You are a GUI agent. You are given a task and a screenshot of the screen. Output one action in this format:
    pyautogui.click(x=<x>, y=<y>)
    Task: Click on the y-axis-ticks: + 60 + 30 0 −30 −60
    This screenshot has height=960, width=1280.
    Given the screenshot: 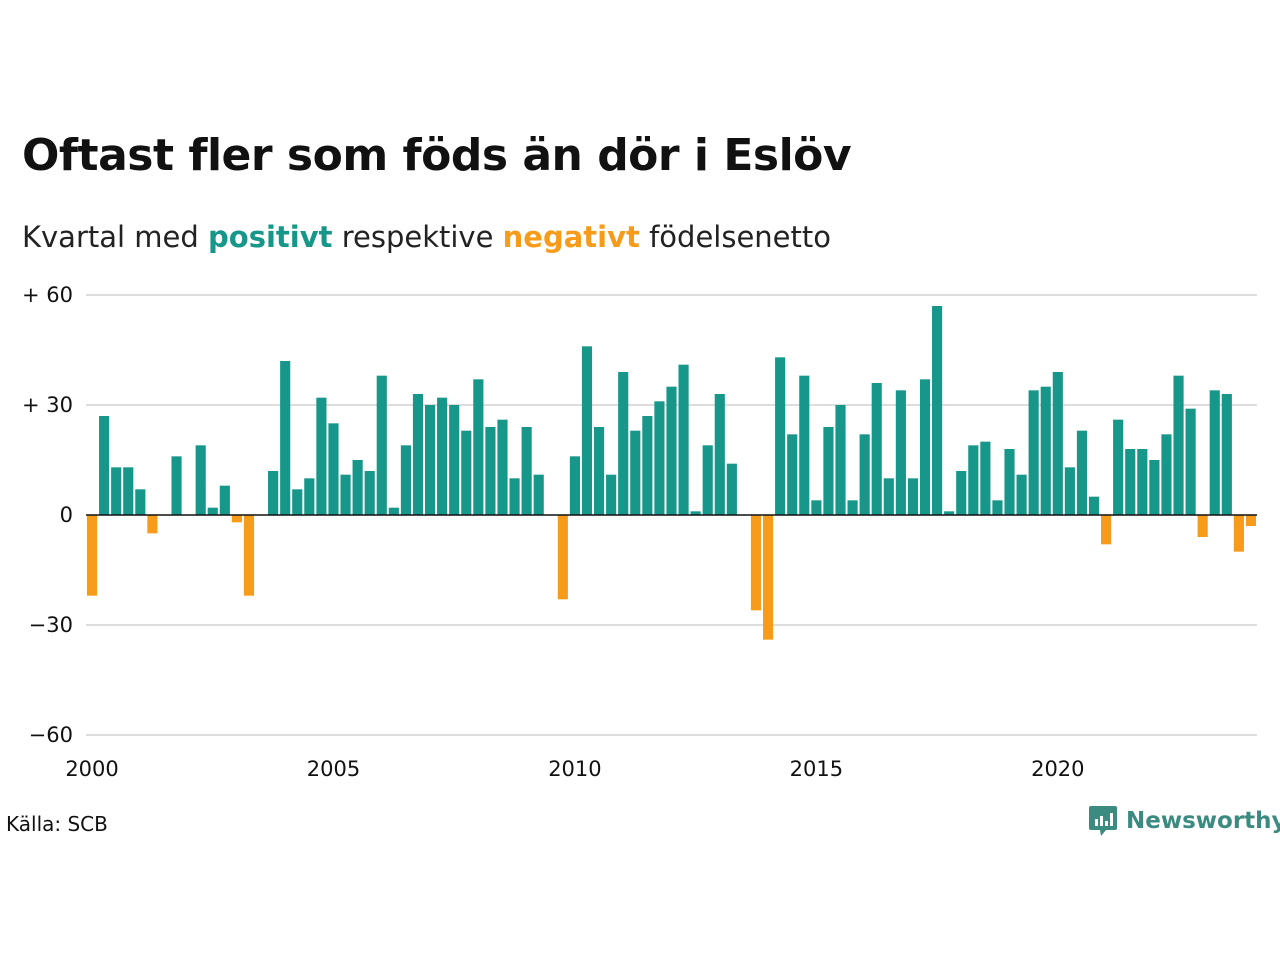 What is the action you would take?
    pyautogui.click(x=47, y=515)
    